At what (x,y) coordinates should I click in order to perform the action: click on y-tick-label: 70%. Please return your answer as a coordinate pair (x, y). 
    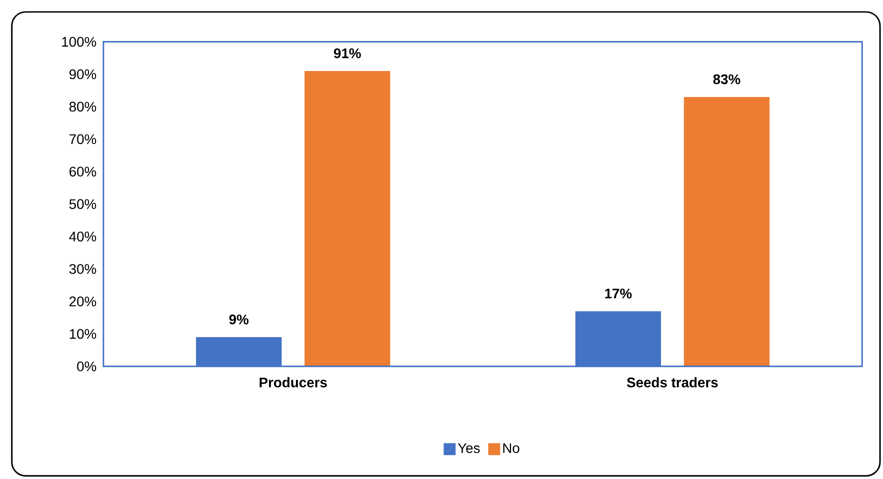
    Looking at the image, I should click on (83, 139).